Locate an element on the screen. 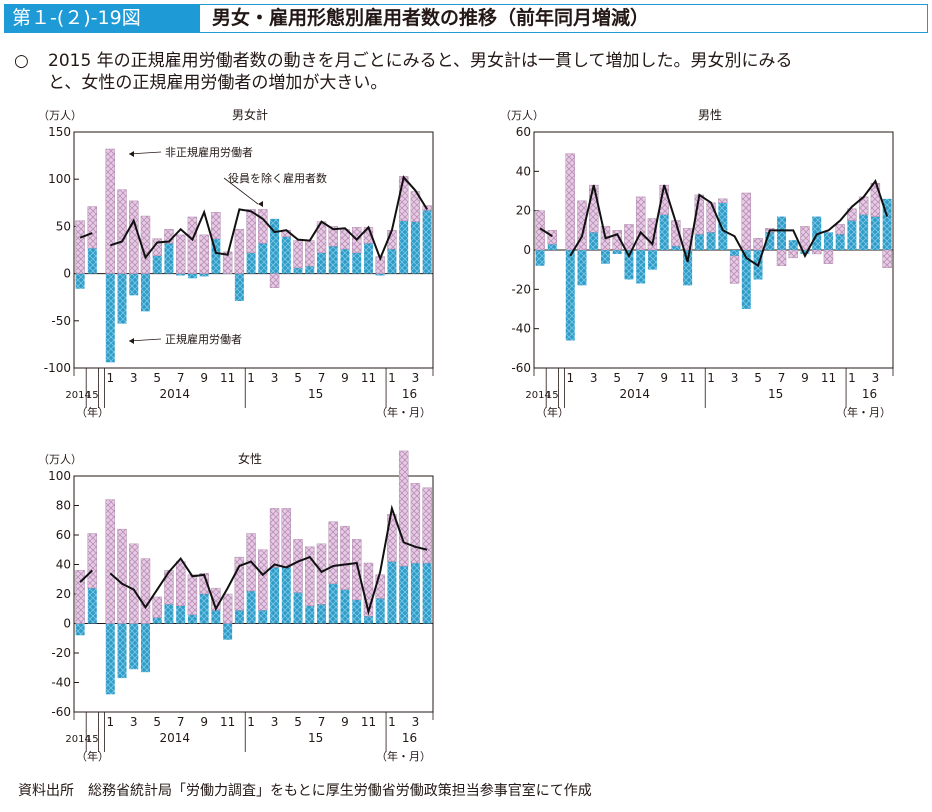  x-month-label: 1 is located at coordinates (570, 378).